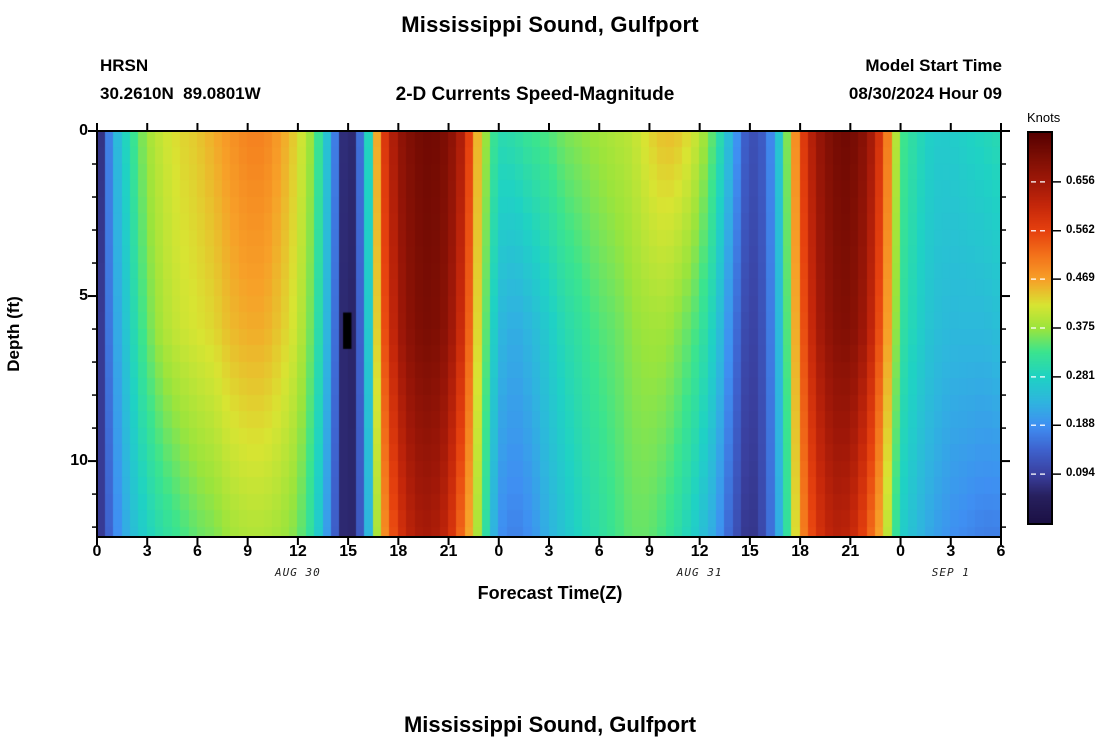  I want to click on x-axis-title: Forecast Time(Z), so click(550, 593).